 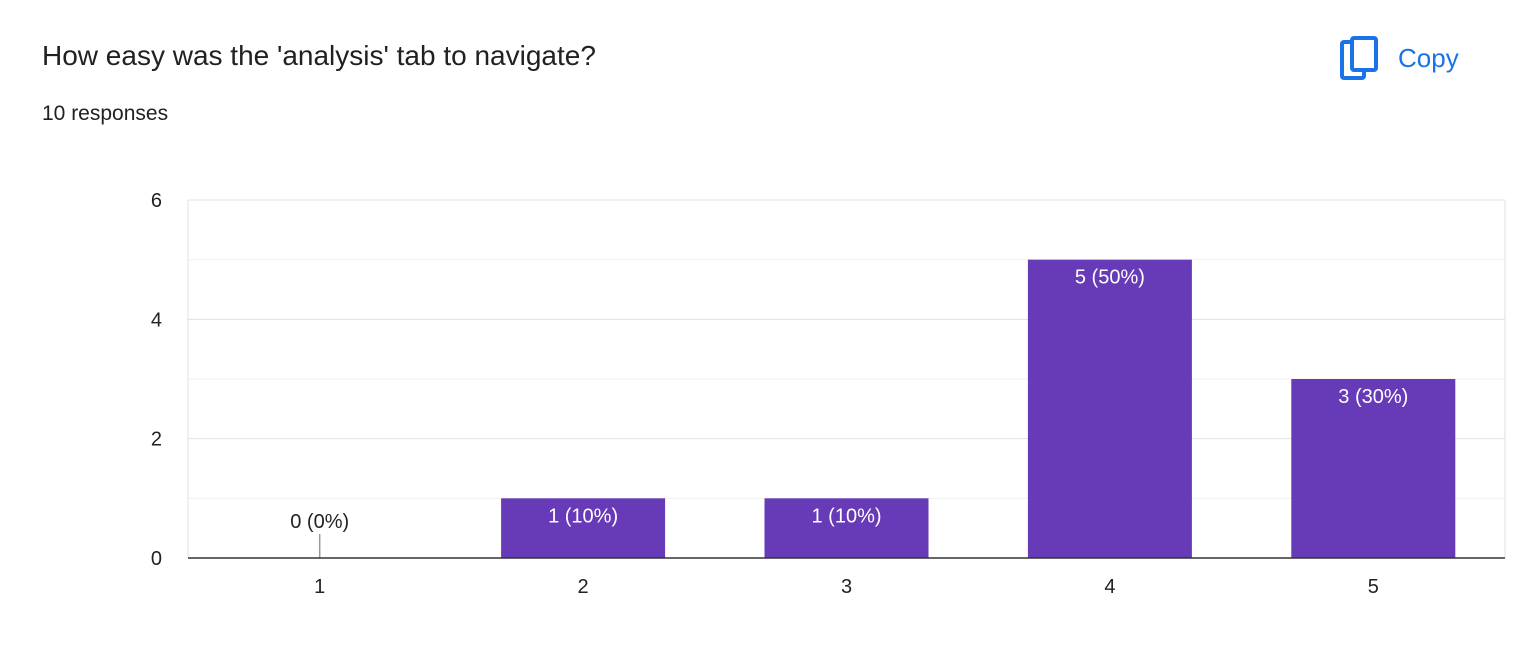 I want to click on x-tick-label: 1, so click(x=319, y=587).